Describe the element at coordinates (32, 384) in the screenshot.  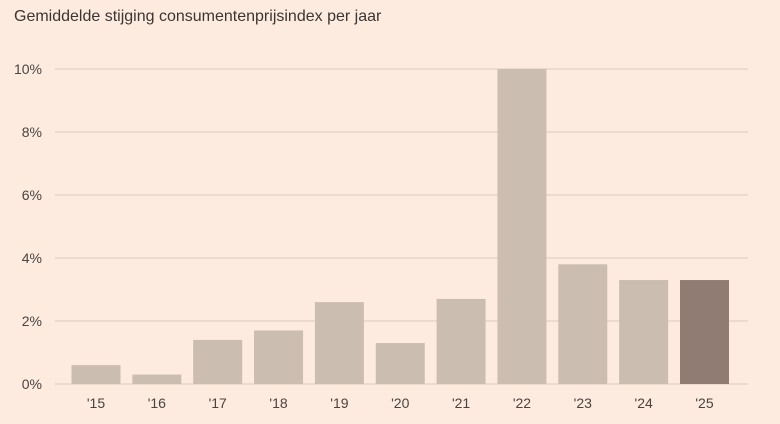
I see `y-tick-label: 0%` at that location.